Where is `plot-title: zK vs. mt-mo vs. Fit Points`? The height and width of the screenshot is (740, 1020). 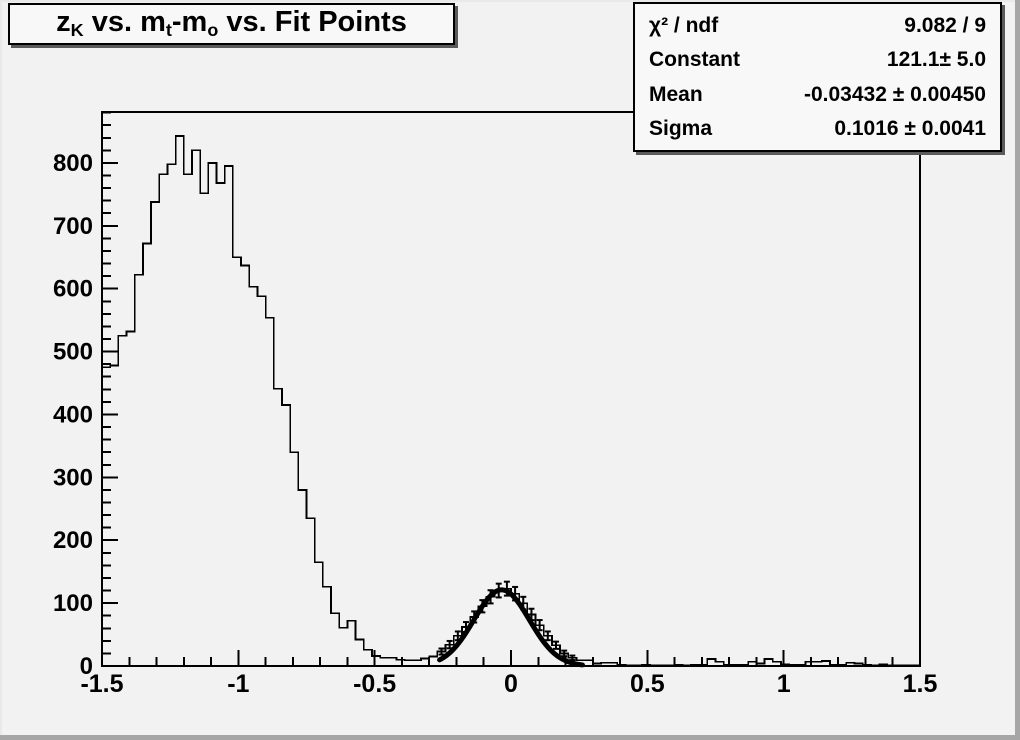
plot-title: zK vs. mt-mo vs. Fit Points is located at coordinates (231, 23).